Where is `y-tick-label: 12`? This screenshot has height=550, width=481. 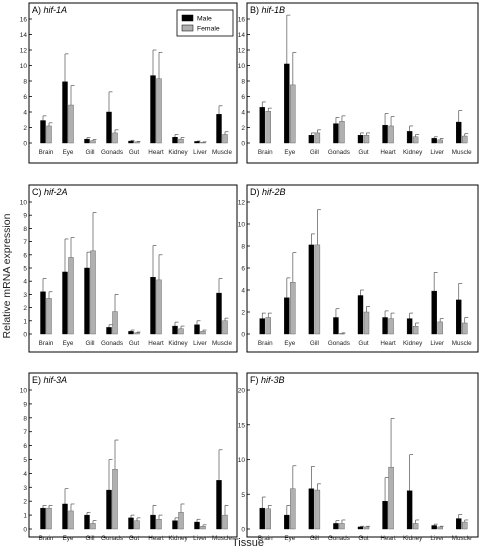
y-tick-label: 12 is located at coordinates (24, 51).